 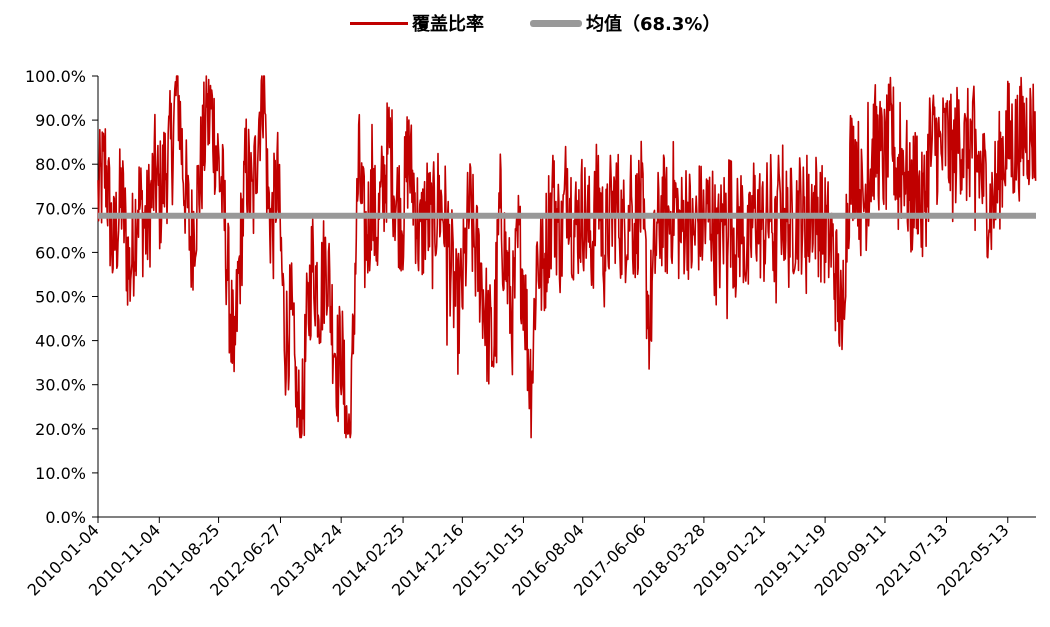 What do you see at coordinates (60, 120) in the screenshot?
I see `y-tick-label: 90.0%` at bounding box center [60, 120].